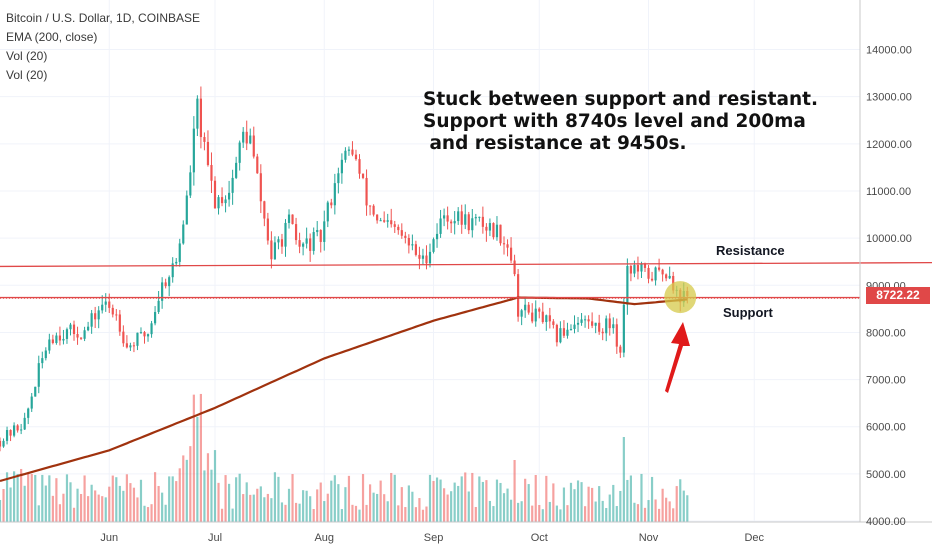  I want to click on support-label: Support, so click(748, 312).